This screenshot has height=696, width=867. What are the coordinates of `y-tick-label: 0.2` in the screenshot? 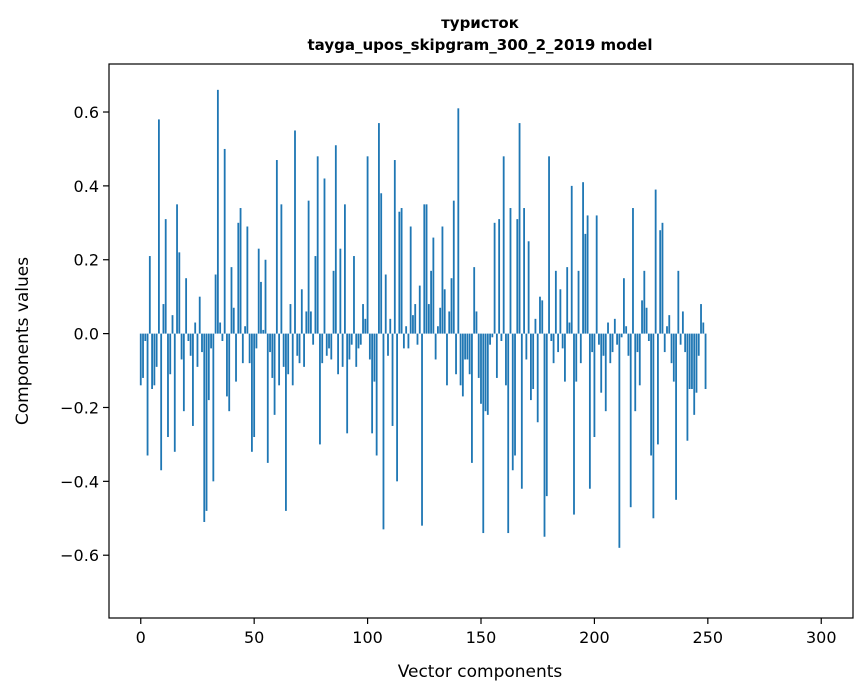 It's located at (86, 260).